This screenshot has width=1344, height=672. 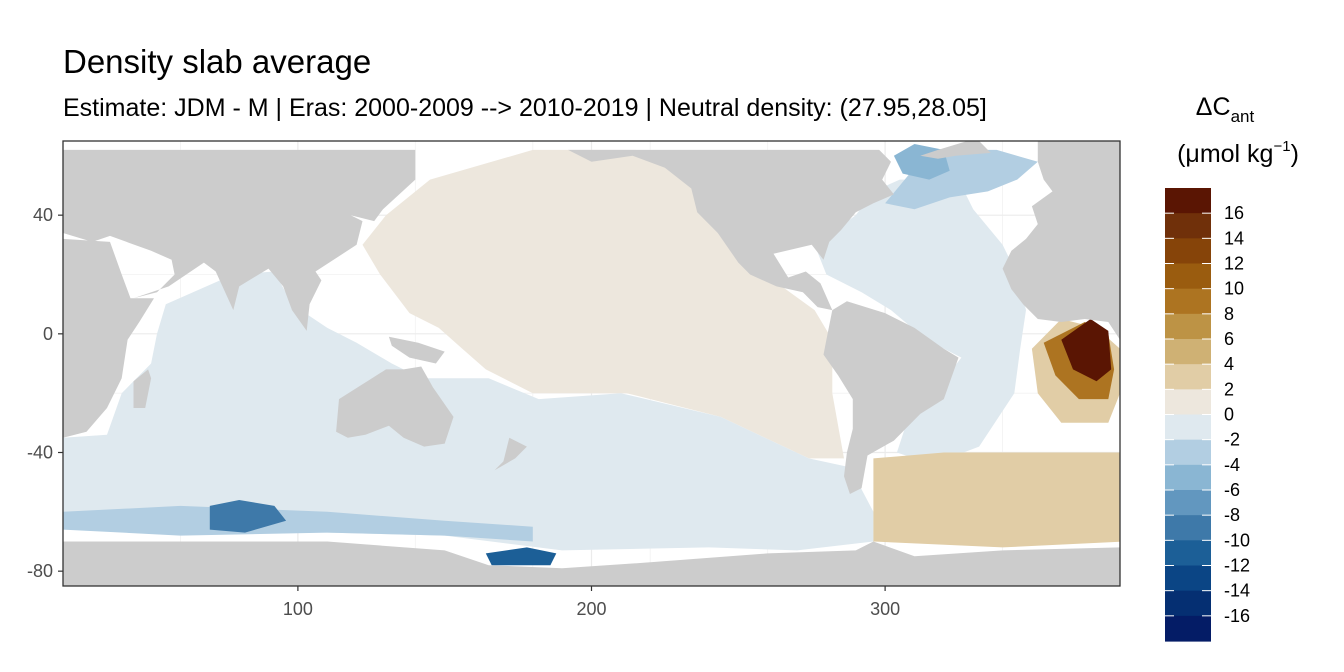 I want to click on legend-label: 16, so click(x=1234, y=213).